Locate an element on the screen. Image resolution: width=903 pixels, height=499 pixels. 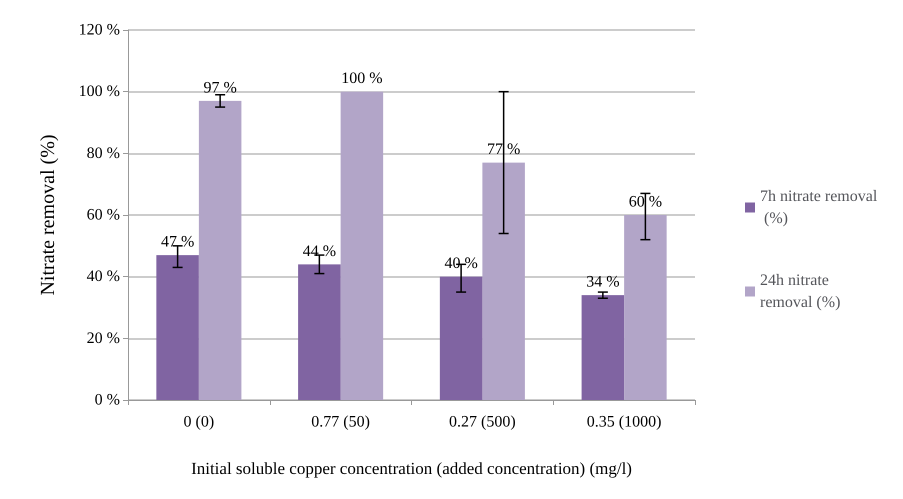
legend-label: 7h nitrate removal (%) is located at coordinates (819, 207).